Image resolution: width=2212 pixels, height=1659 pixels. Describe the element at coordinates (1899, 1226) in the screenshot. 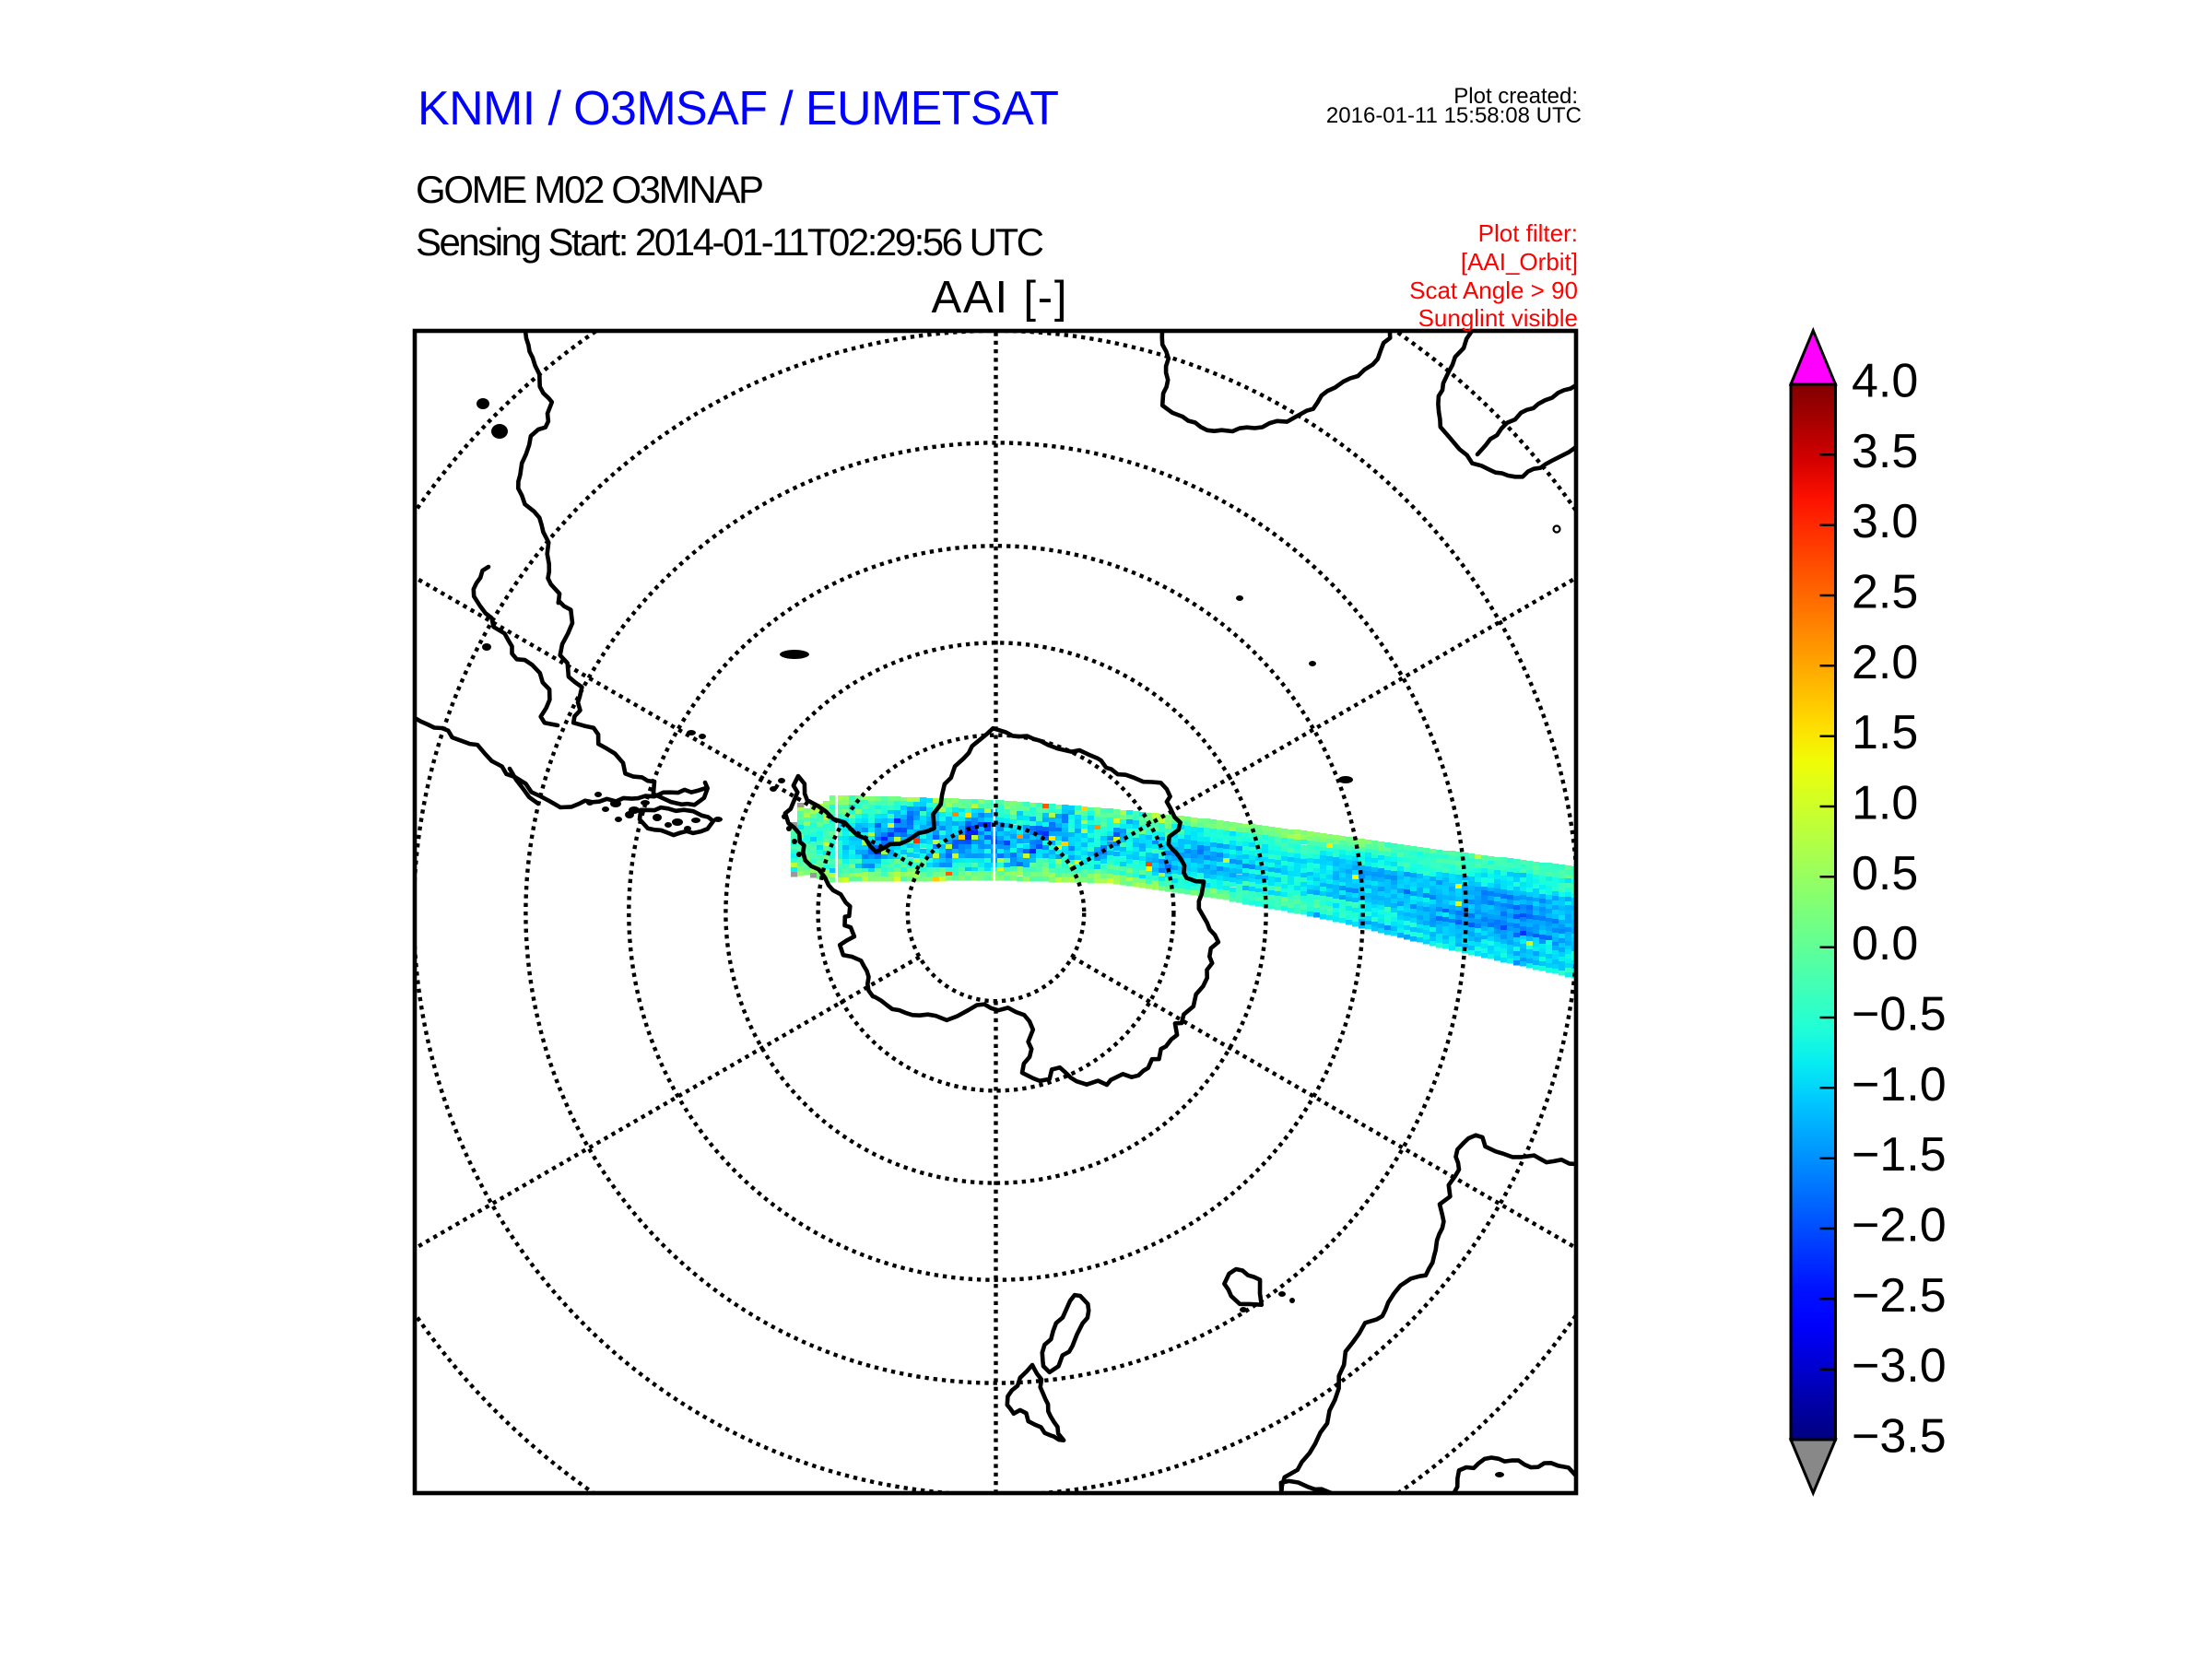

I see `svg-text: −2.0` at that location.